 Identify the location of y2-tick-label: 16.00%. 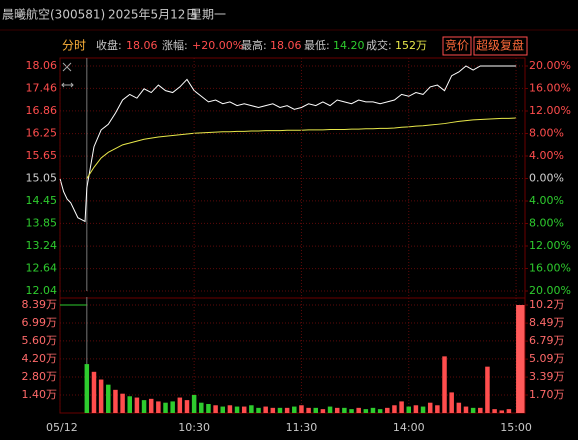
(550, 88).